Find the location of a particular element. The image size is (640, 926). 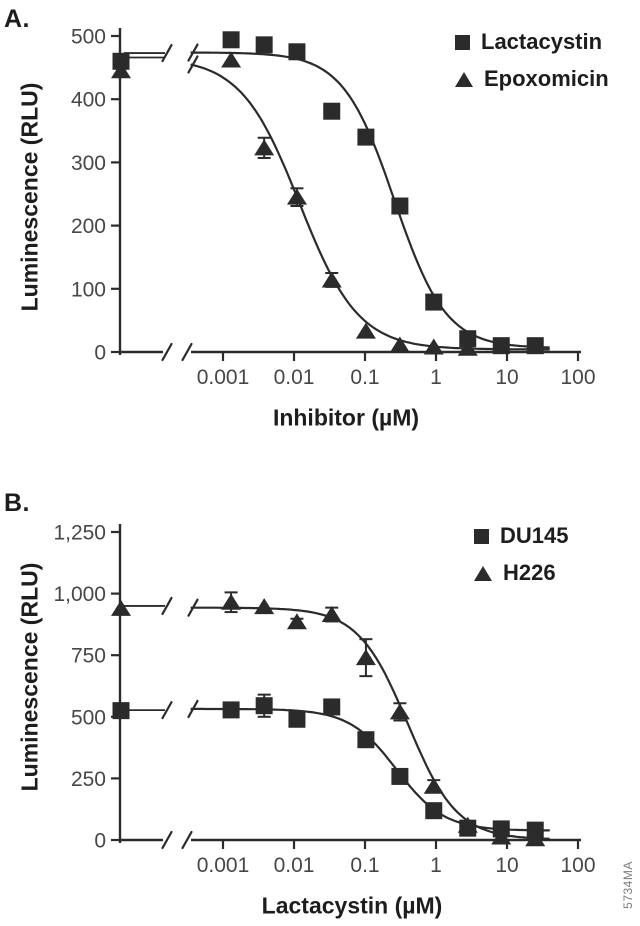

legend-item-h226: H226 is located at coordinates (521, 573).